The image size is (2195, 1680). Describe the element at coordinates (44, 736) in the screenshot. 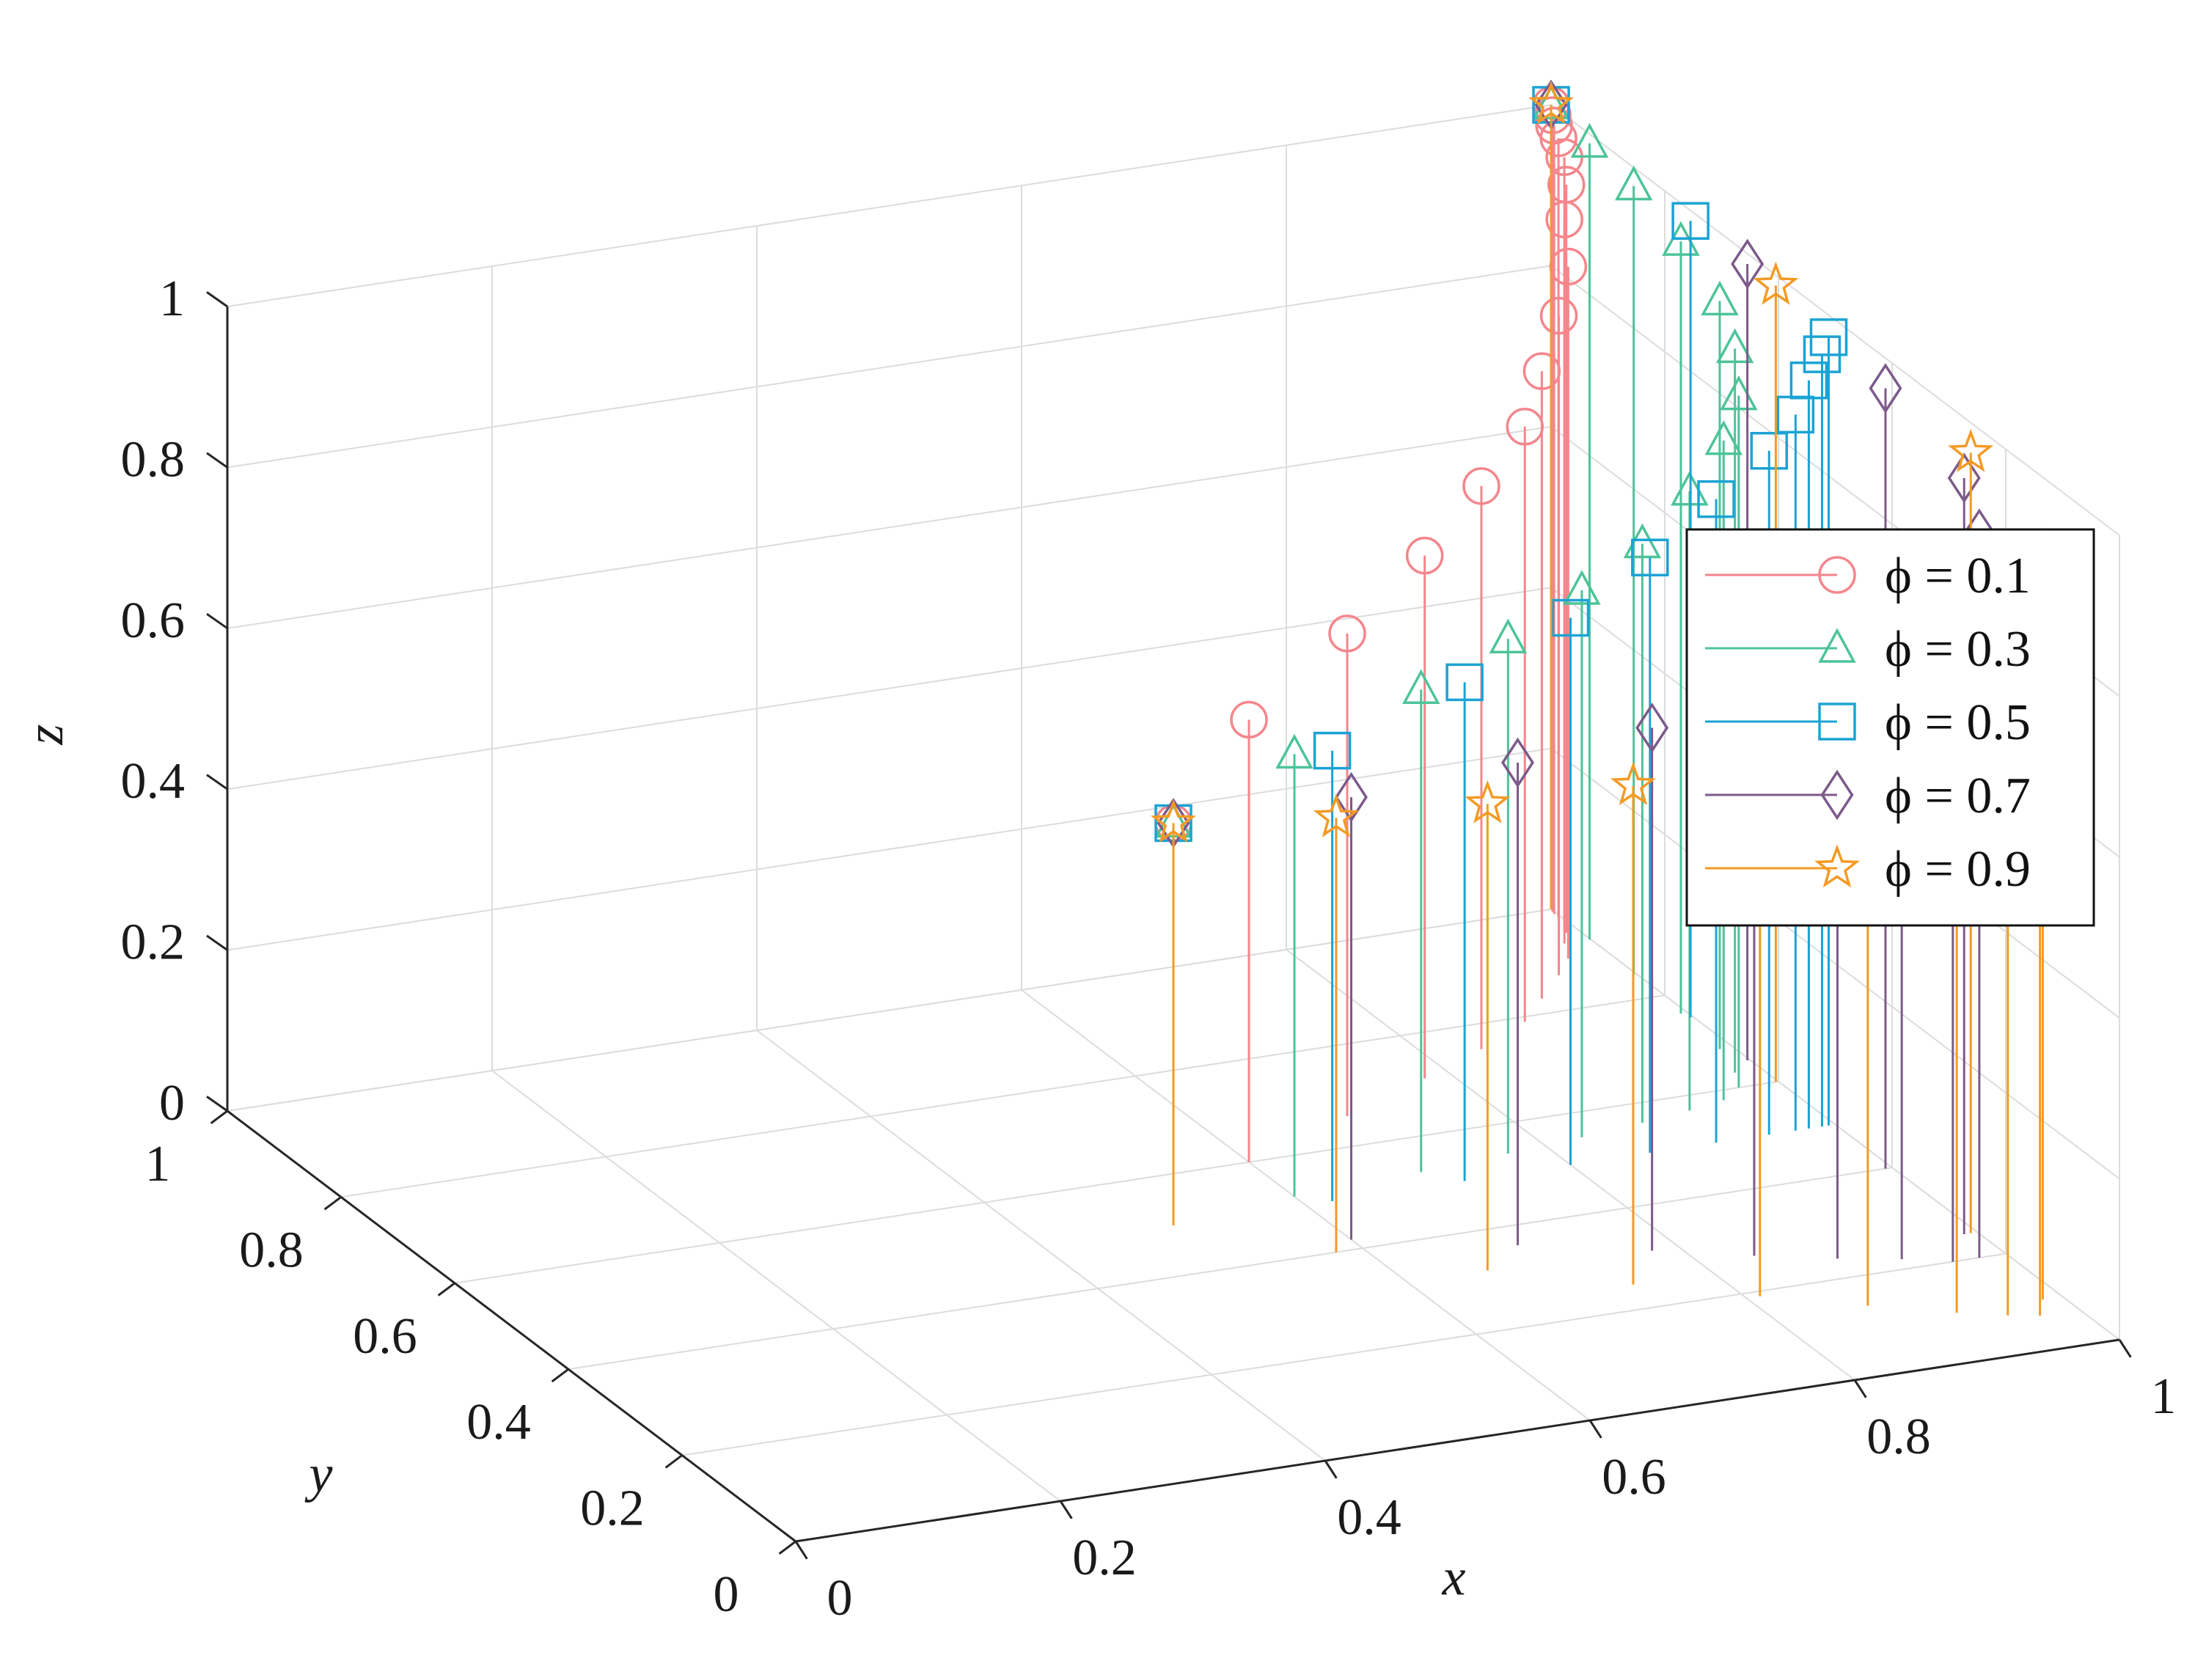

I see `z-axis-title: z` at that location.